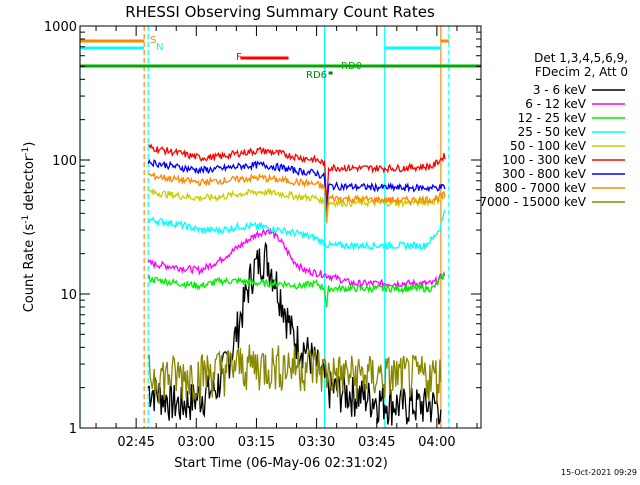 Image resolution: width=640 pixels, height=485 pixels. I want to click on flag-label-f: F, so click(239, 57).